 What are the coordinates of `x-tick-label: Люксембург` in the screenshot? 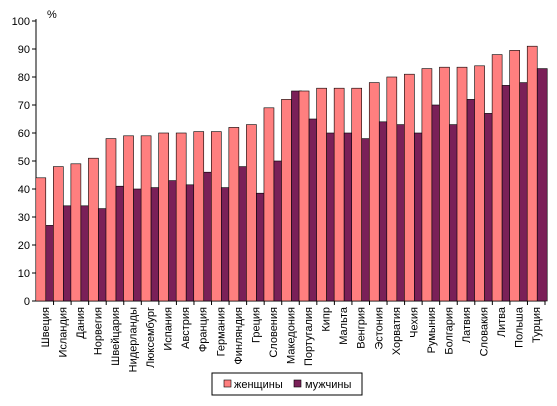 It's located at (151, 337).